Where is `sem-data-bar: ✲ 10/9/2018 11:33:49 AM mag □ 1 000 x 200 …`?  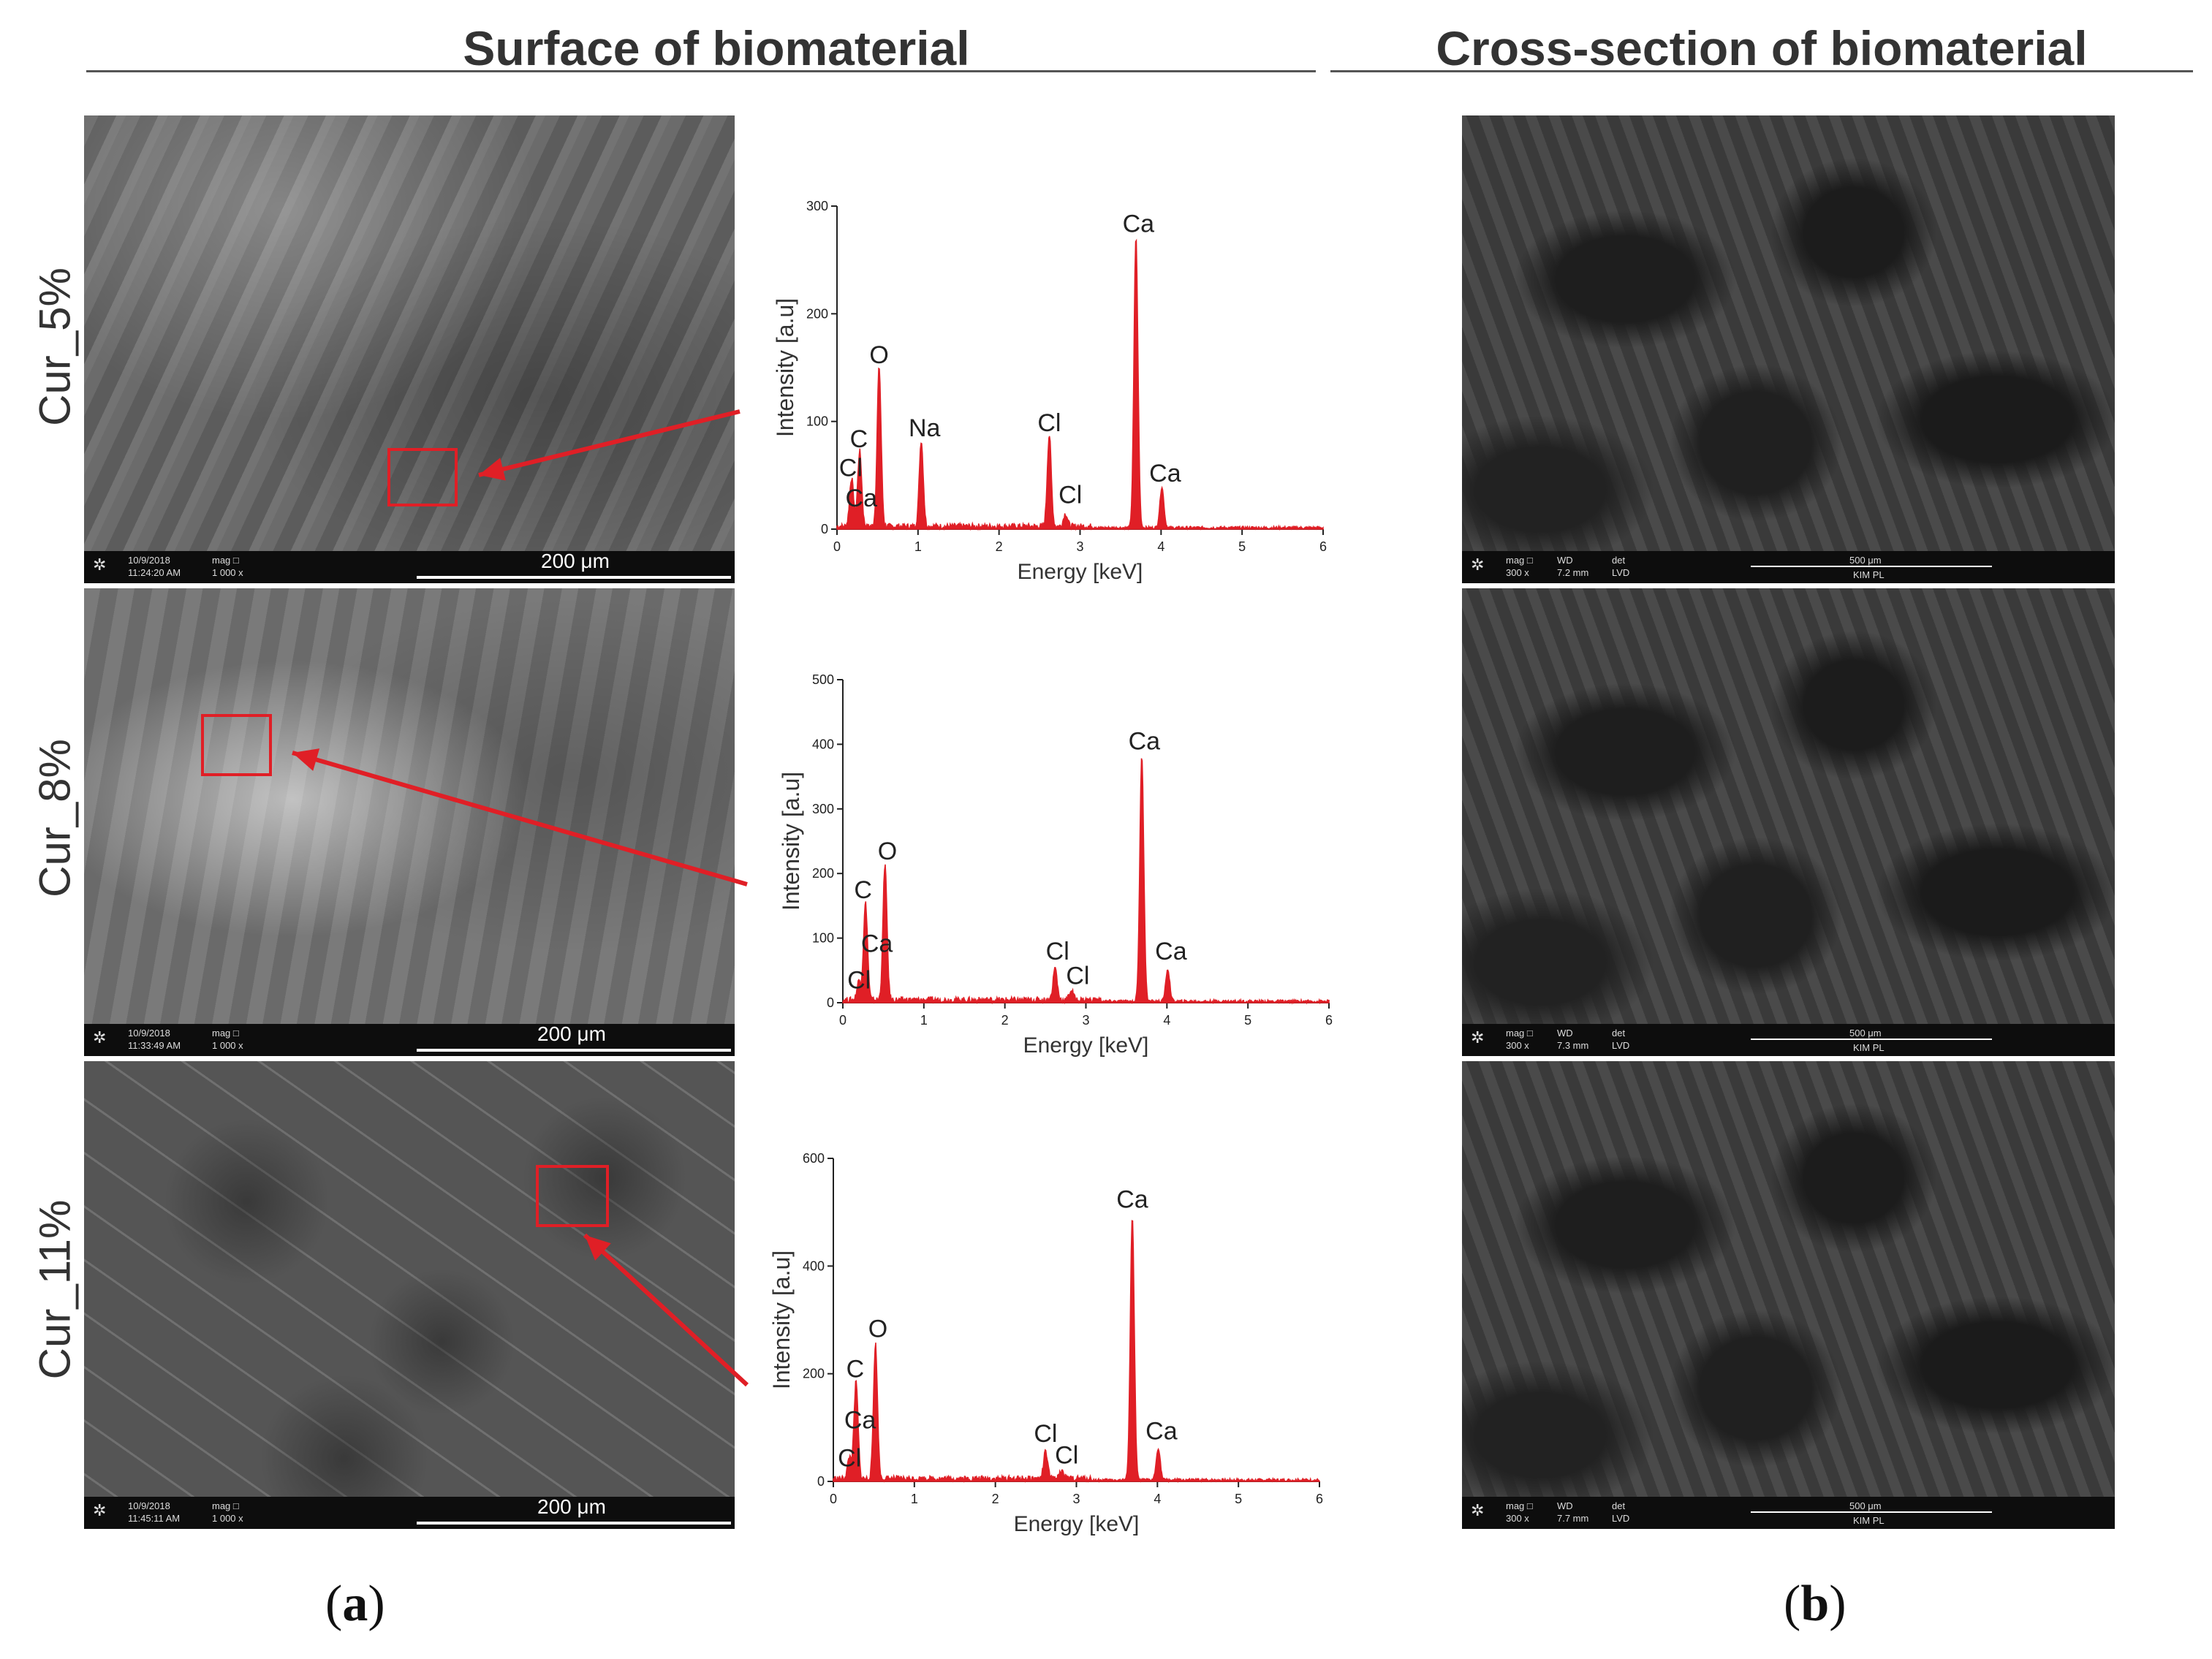 sem-data-bar: ✲ 10/9/2018 11:33:49 AM mag □ 1 000 x 200 … is located at coordinates (409, 1039).